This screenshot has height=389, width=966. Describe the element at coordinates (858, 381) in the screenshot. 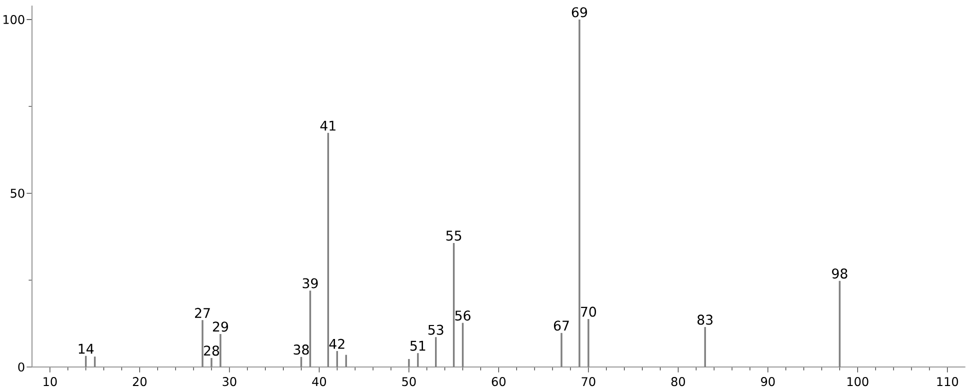

I see `x-tick-label: 100` at that location.